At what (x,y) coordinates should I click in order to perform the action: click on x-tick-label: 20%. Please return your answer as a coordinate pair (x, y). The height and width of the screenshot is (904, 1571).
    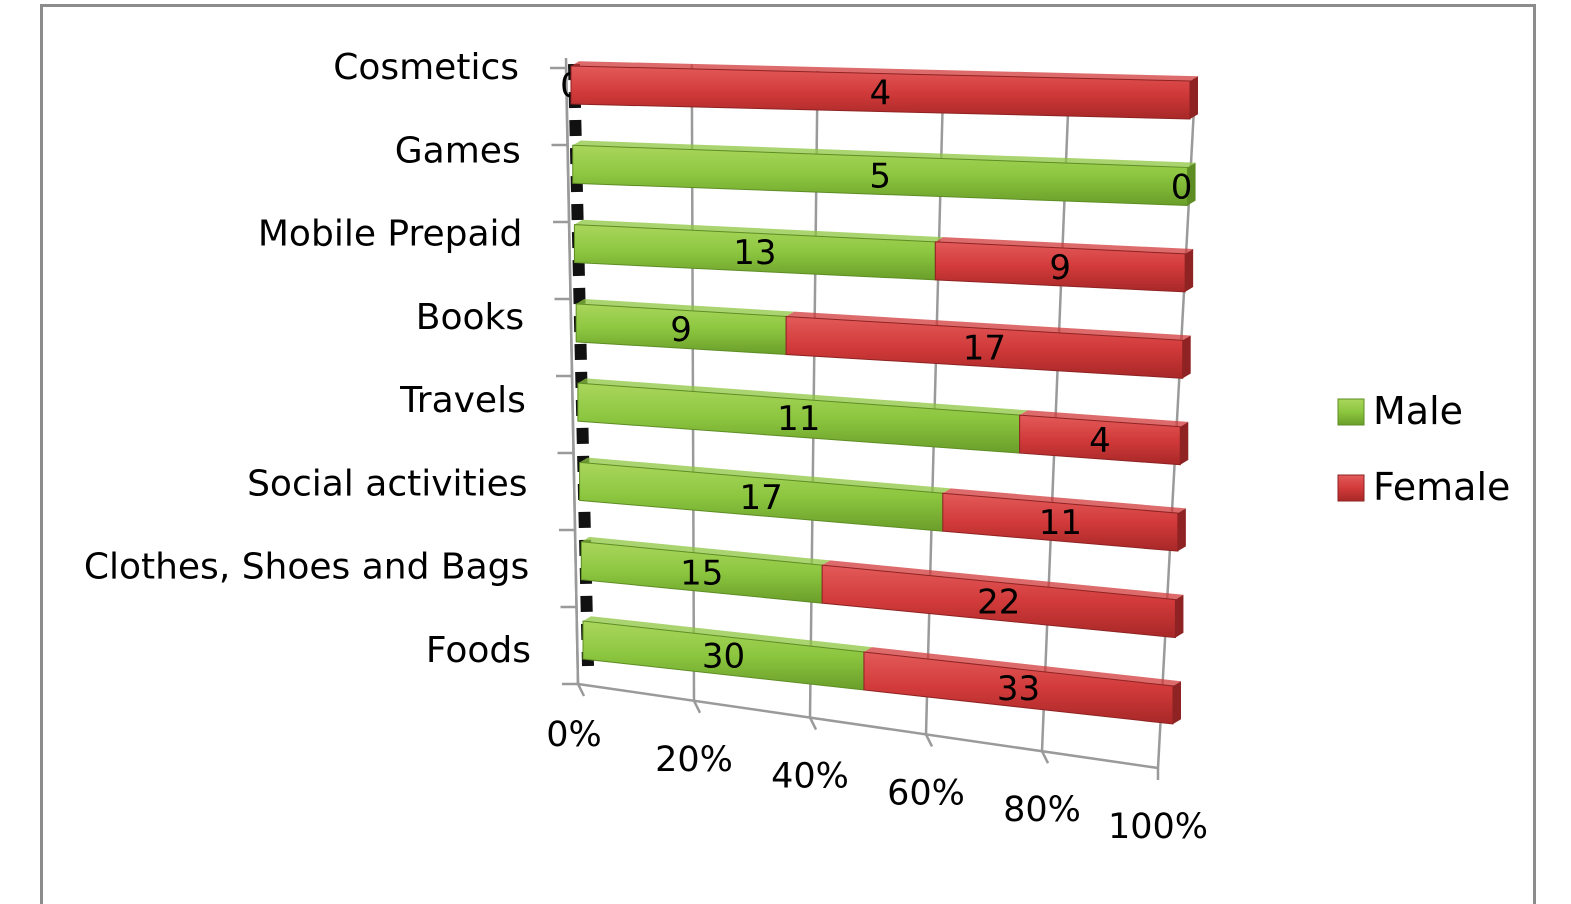
    Looking at the image, I should click on (694, 760).